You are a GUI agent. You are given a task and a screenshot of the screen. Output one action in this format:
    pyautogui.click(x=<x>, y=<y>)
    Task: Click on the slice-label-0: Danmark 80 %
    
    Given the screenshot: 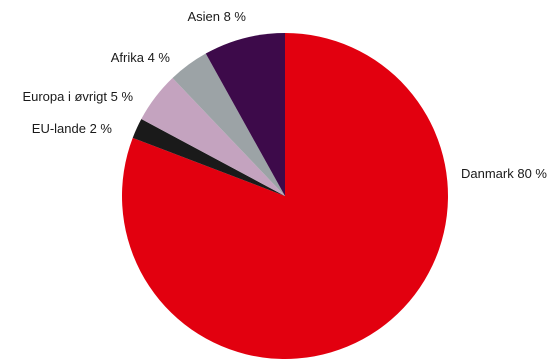 What is the action you would take?
    pyautogui.click(x=504, y=173)
    